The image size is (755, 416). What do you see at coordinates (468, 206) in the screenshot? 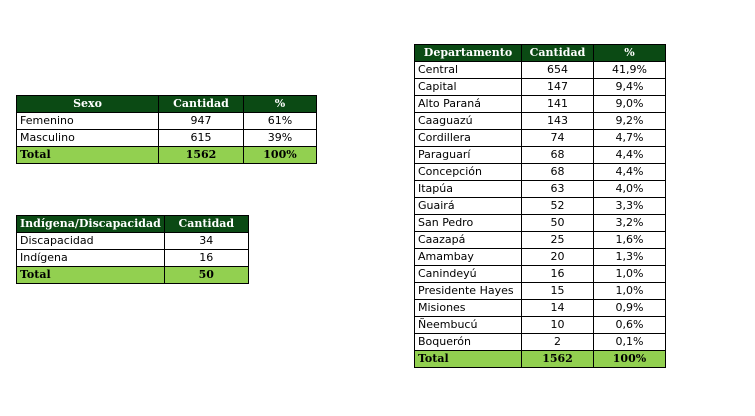
I see `row-label: Guairá` at bounding box center [468, 206].